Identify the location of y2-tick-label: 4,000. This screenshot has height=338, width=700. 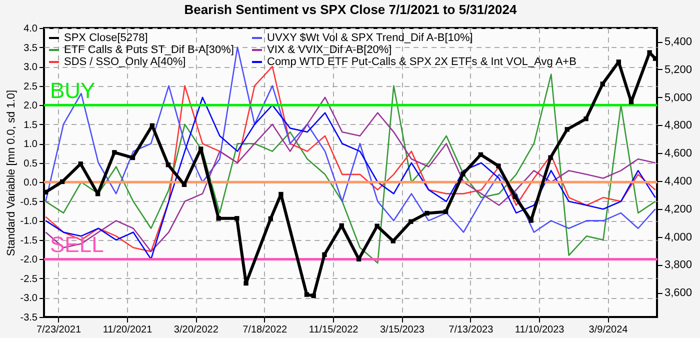
(678, 237).